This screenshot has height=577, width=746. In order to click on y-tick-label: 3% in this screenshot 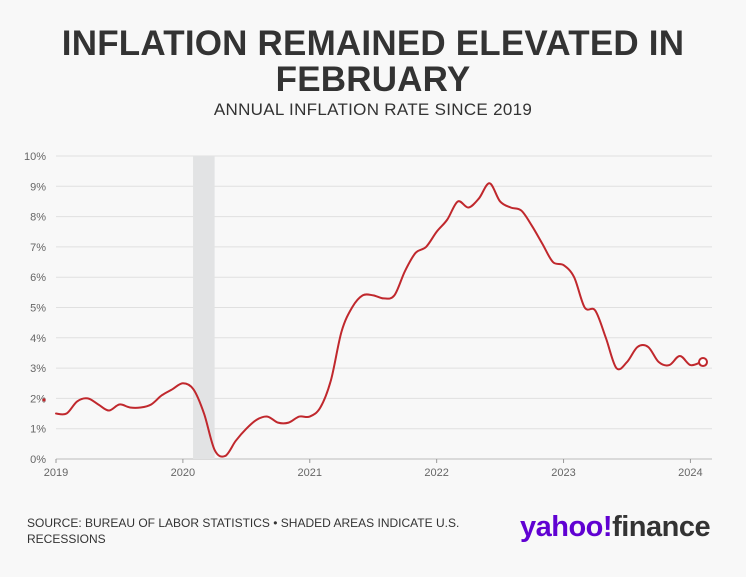, I will do `click(38, 369)`.